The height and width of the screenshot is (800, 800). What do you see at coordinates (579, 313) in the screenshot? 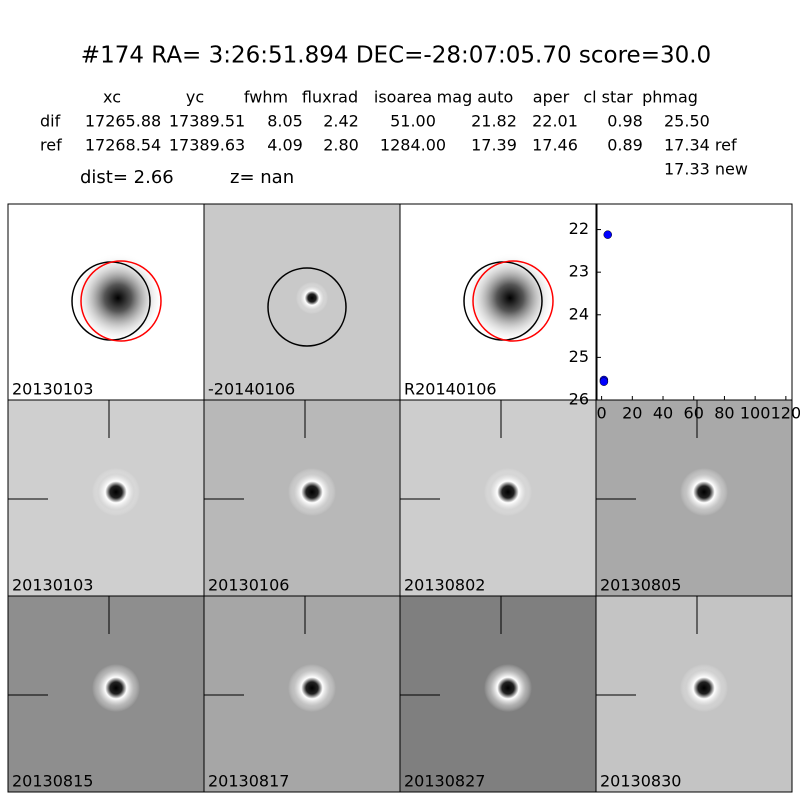
I see `y-tick-label: 24` at bounding box center [579, 313].